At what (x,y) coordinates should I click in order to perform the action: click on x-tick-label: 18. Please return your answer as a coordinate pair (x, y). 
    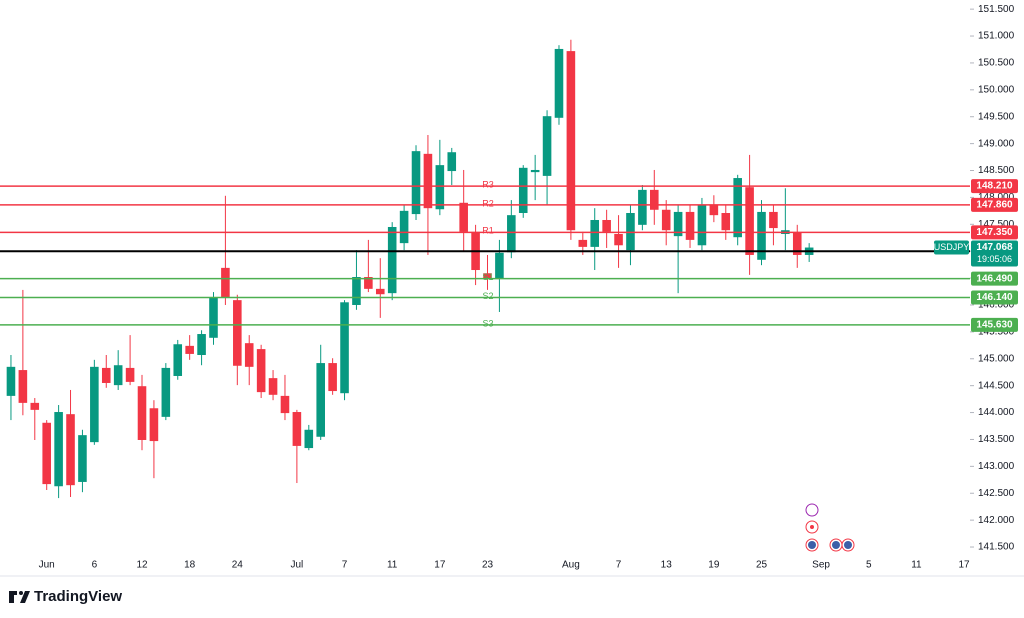
    Looking at the image, I should click on (190, 565).